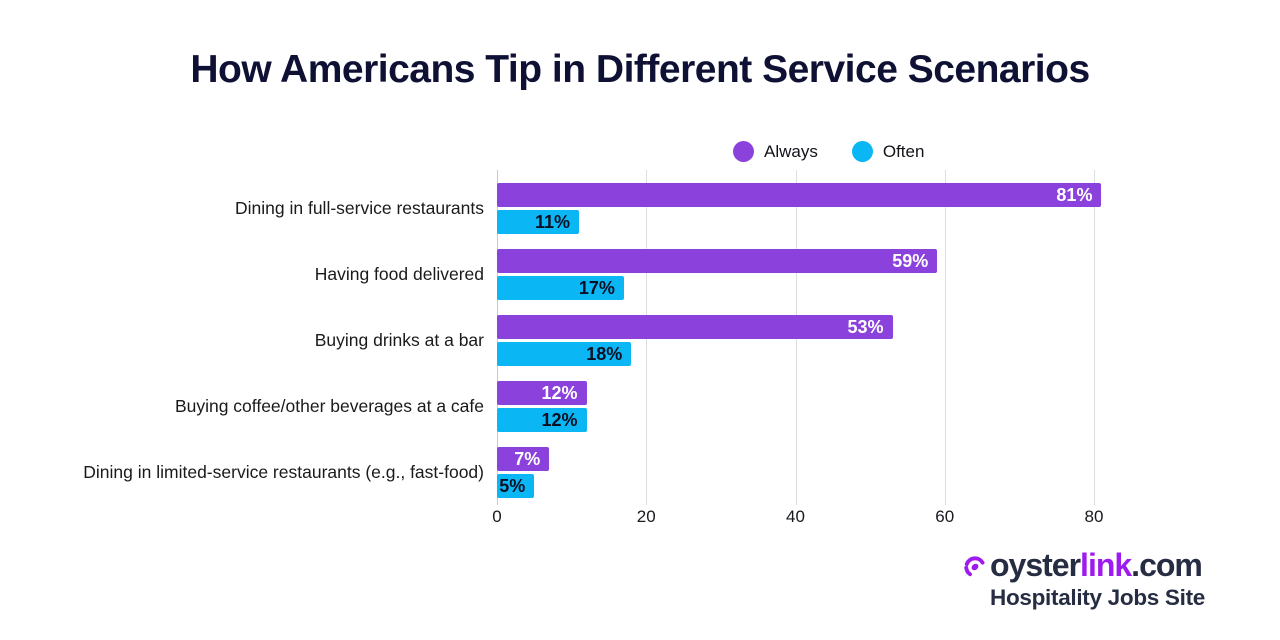  What do you see at coordinates (560, 288) in the screenshot?
I see `bar-often: 17%` at bounding box center [560, 288].